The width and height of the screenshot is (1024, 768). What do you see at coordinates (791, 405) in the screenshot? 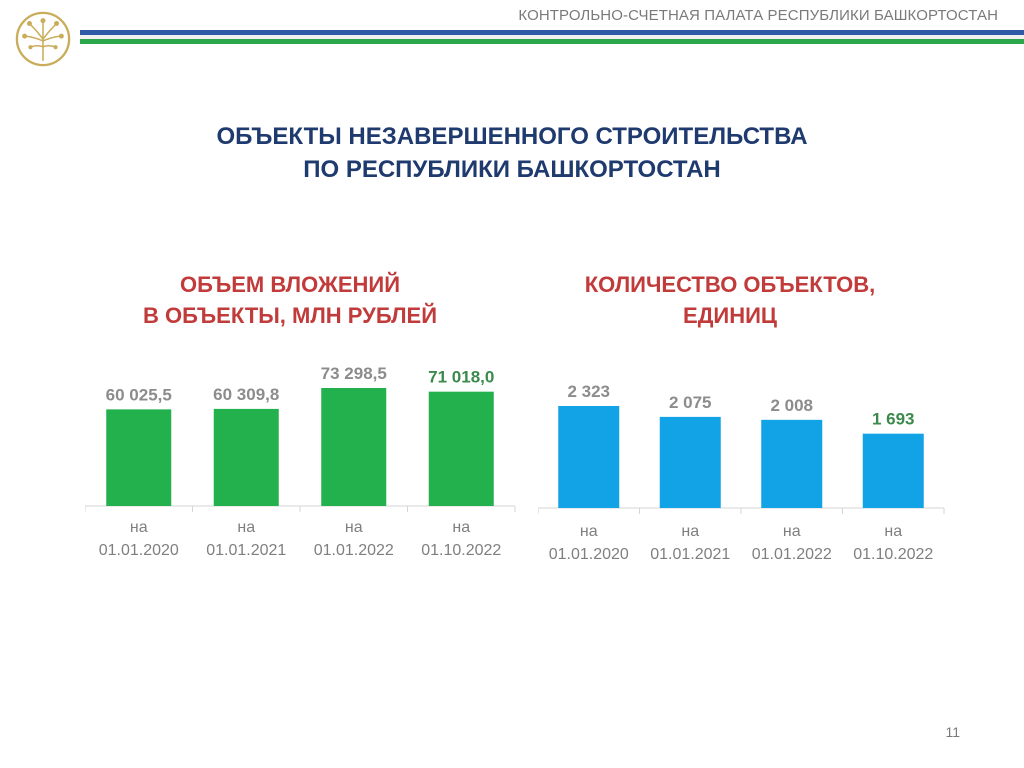
I see `data-label: 2 008` at bounding box center [791, 405].